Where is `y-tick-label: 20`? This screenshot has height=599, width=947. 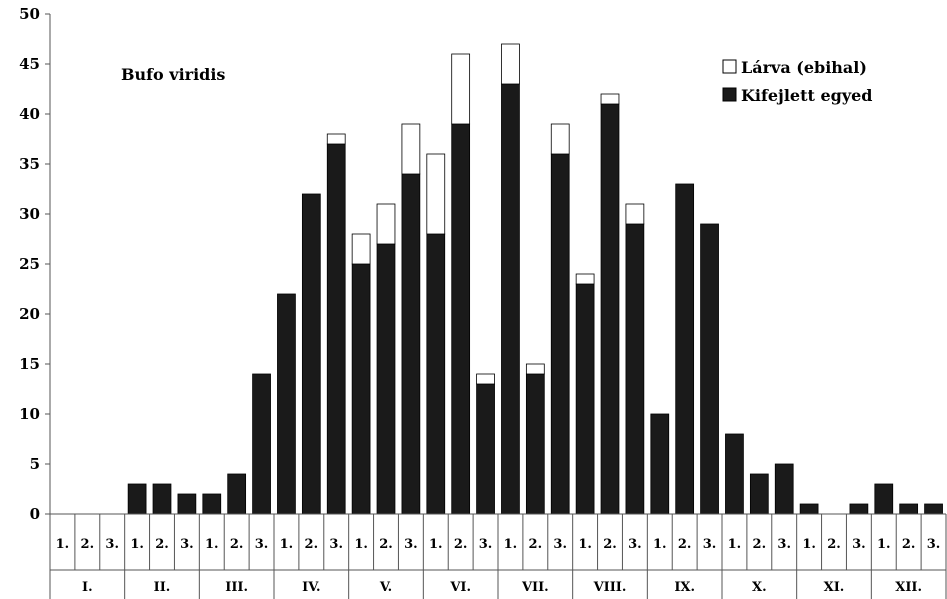 y-tick-label: 20 is located at coordinates (29, 314).